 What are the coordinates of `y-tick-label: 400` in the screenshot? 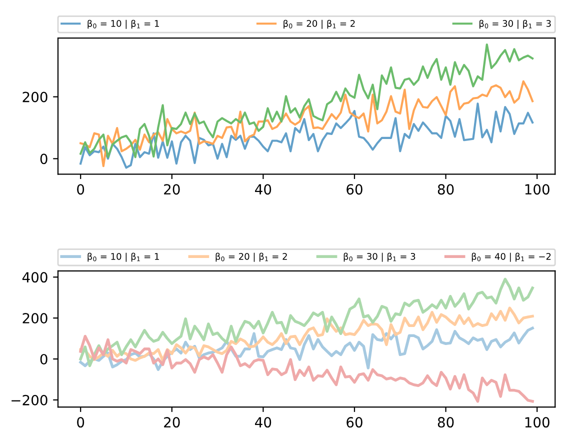 It's located at (35, 277).